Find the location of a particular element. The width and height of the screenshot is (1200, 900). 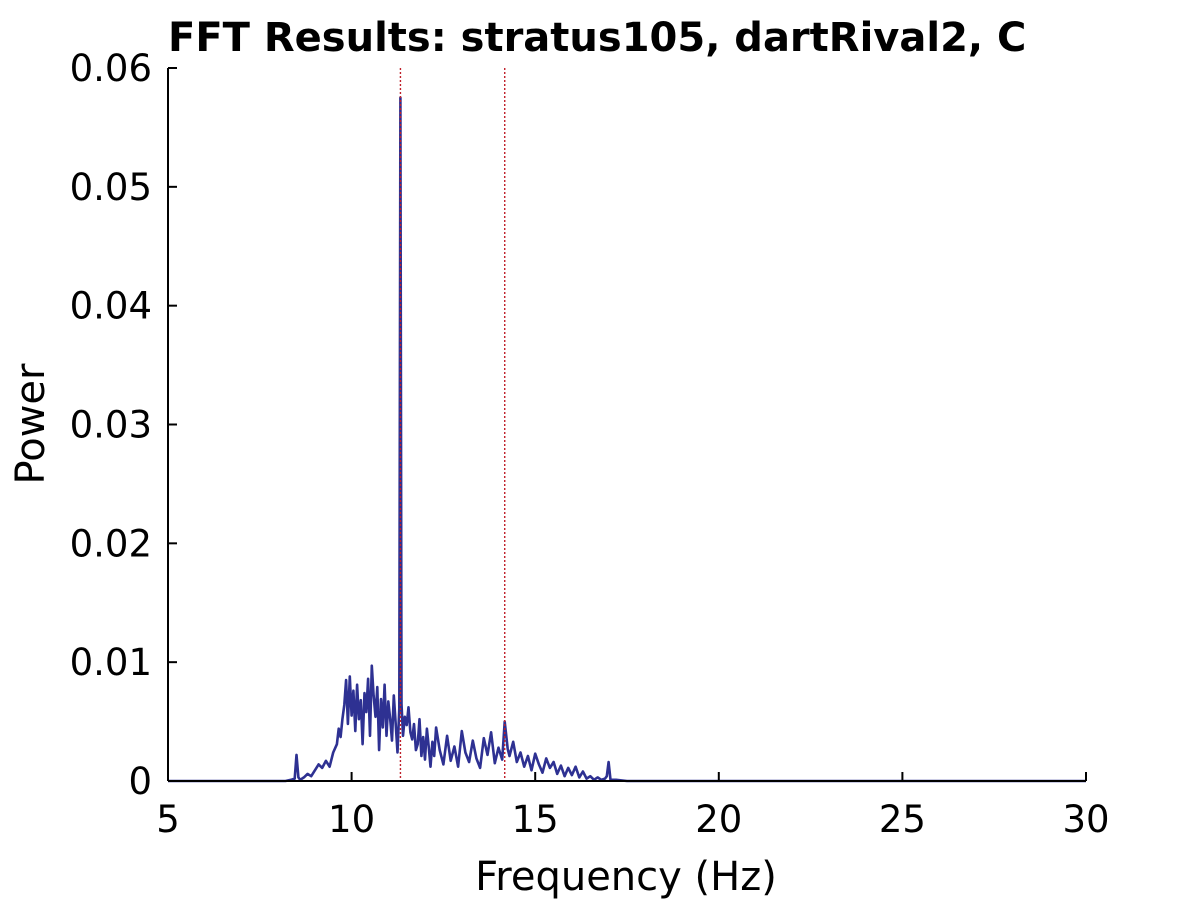

y-tick-label: 0 is located at coordinates (140, 781).